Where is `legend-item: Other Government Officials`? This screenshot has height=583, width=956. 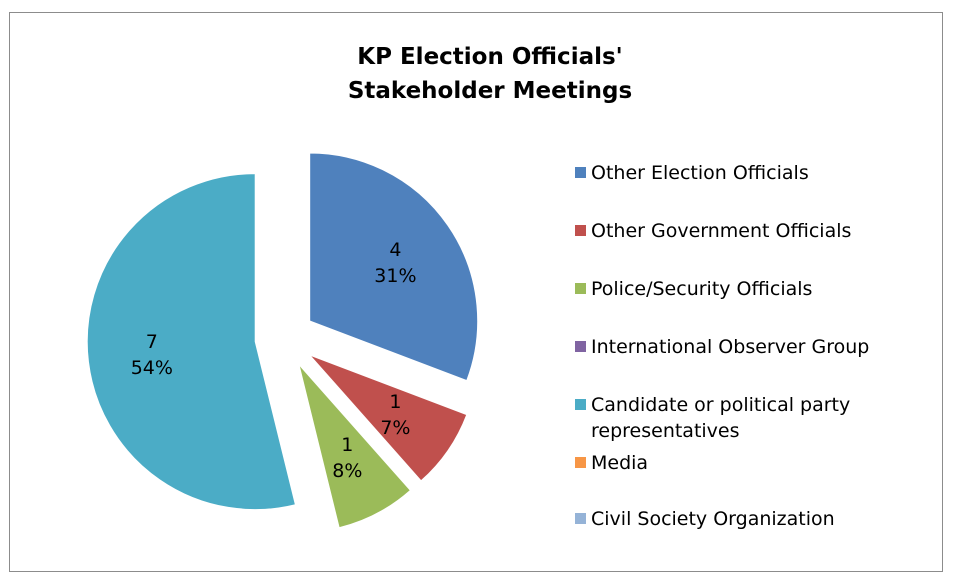
legend-item: Other Government Officials is located at coordinates (758, 231).